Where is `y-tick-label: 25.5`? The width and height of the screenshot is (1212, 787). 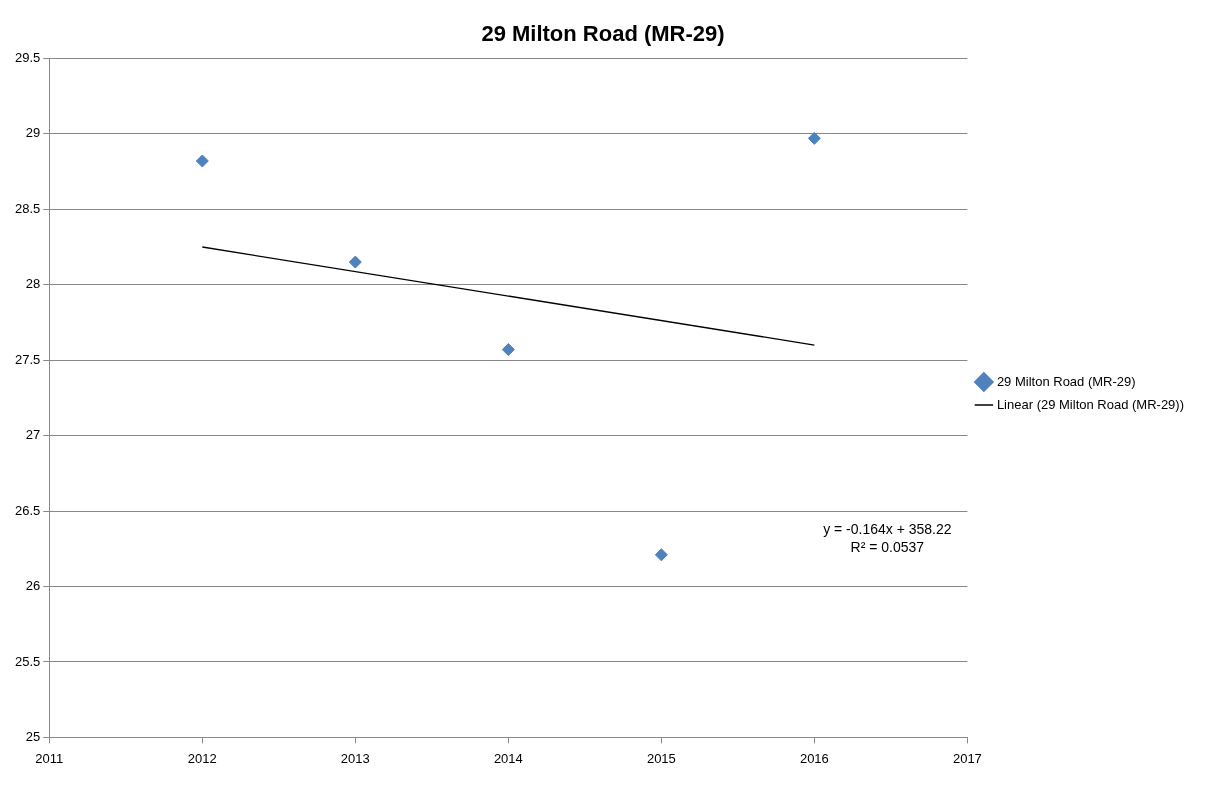
y-tick-label: 25.5 is located at coordinates (27, 661).